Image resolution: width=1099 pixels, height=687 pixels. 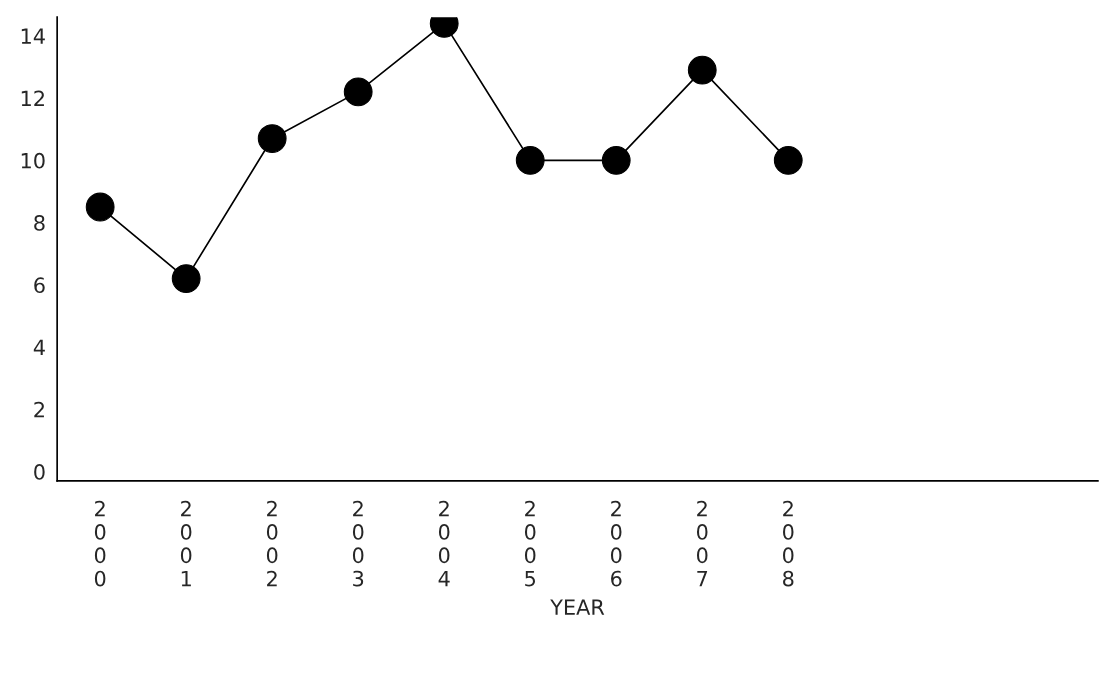 What do you see at coordinates (39, 285) in the screenshot?
I see `y-tick-label: 6` at bounding box center [39, 285].